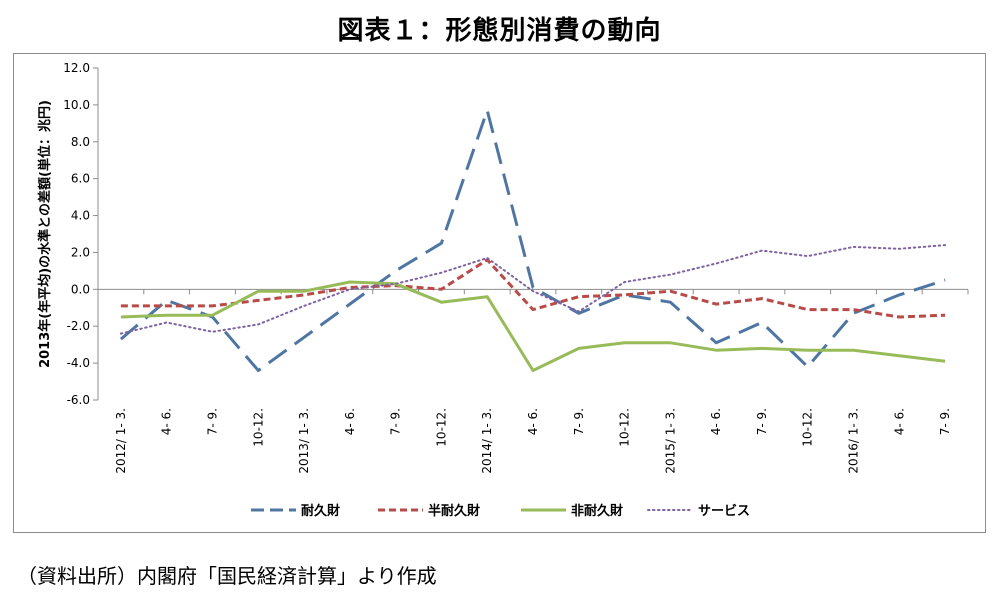  Describe the element at coordinates (76, 68) in the screenshot. I see `y-tick-label: 12.0` at that location.